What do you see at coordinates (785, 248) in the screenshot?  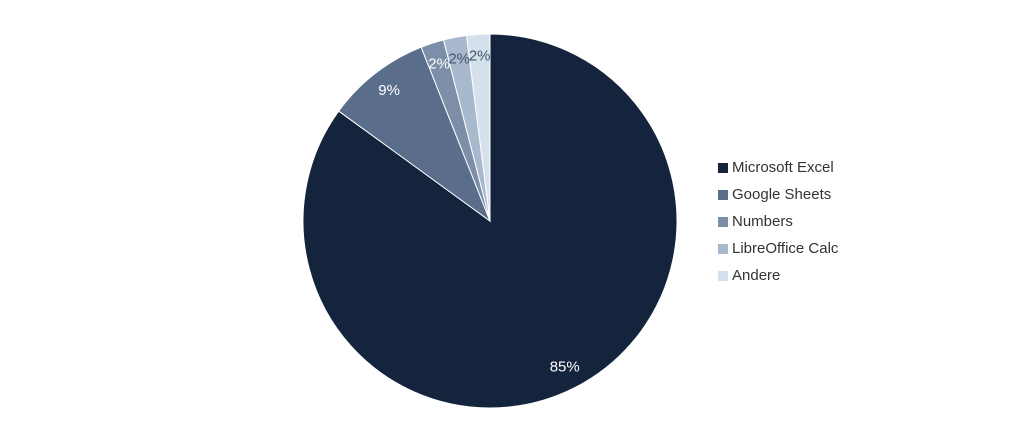 I see `legend-label: LibreOffice Calc` at bounding box center [785, 248].